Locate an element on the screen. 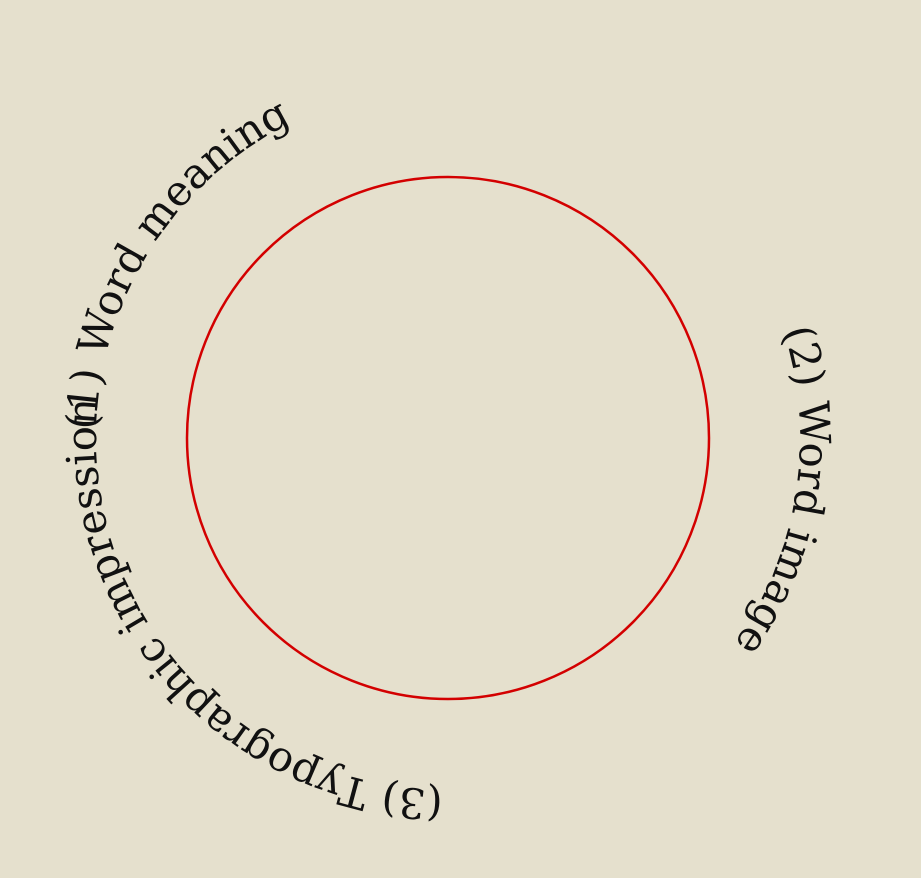 The width and height of the screenshot is (921, 878). label-word-meaning-text: (1) Word meaning is located at coordinates (177, 259).